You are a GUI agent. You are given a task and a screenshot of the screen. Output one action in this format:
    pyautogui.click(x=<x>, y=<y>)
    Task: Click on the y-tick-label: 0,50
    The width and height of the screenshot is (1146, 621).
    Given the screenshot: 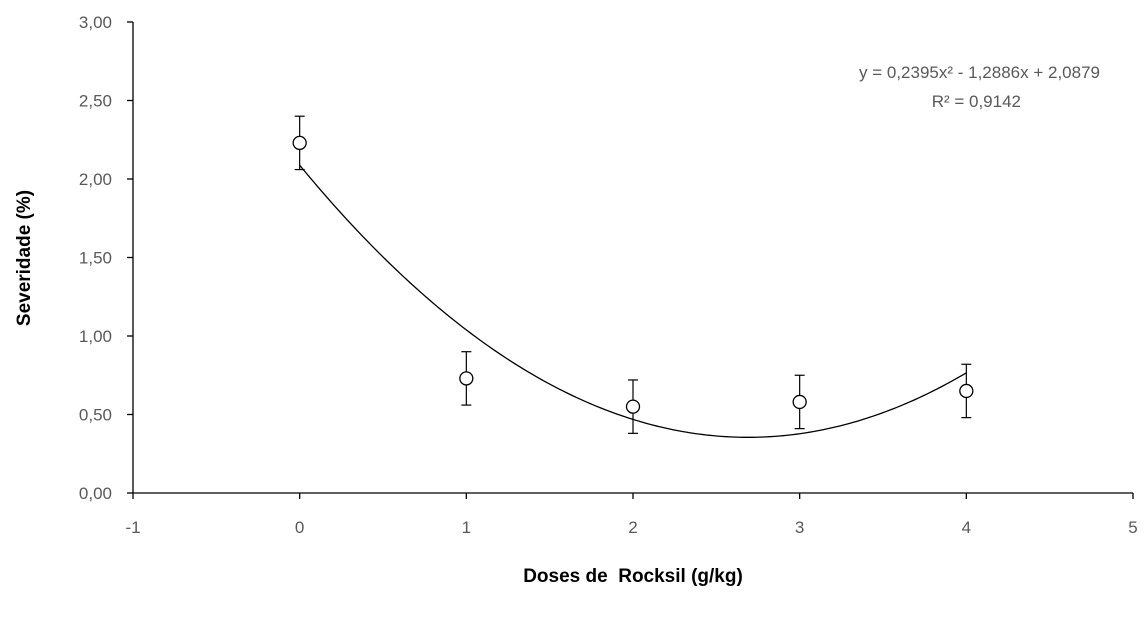 What is the action you would take?
    pyautogui.click(x=95, y=415)
    